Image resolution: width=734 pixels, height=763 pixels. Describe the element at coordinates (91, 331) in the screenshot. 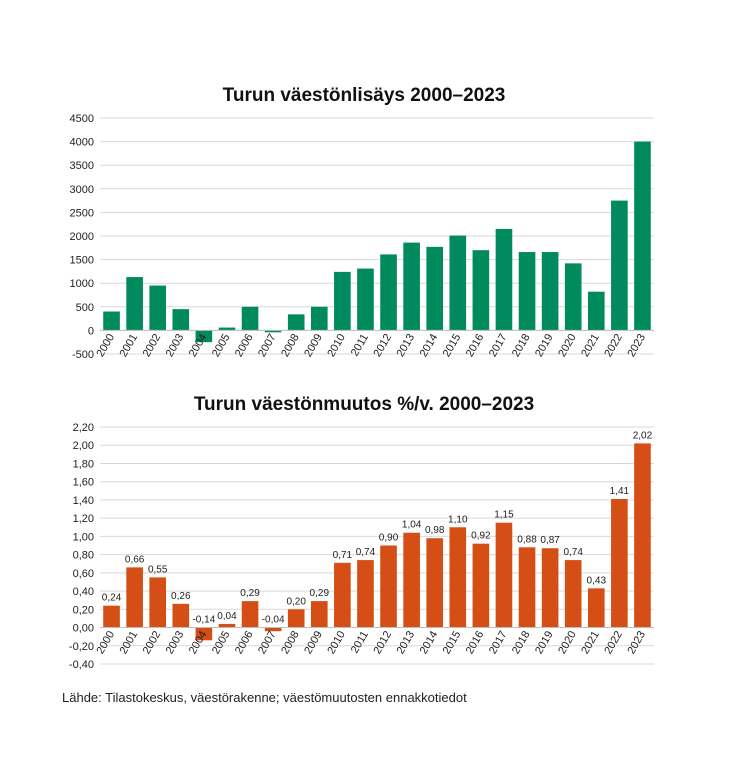

I see `y-tick-label: 0` at that location.